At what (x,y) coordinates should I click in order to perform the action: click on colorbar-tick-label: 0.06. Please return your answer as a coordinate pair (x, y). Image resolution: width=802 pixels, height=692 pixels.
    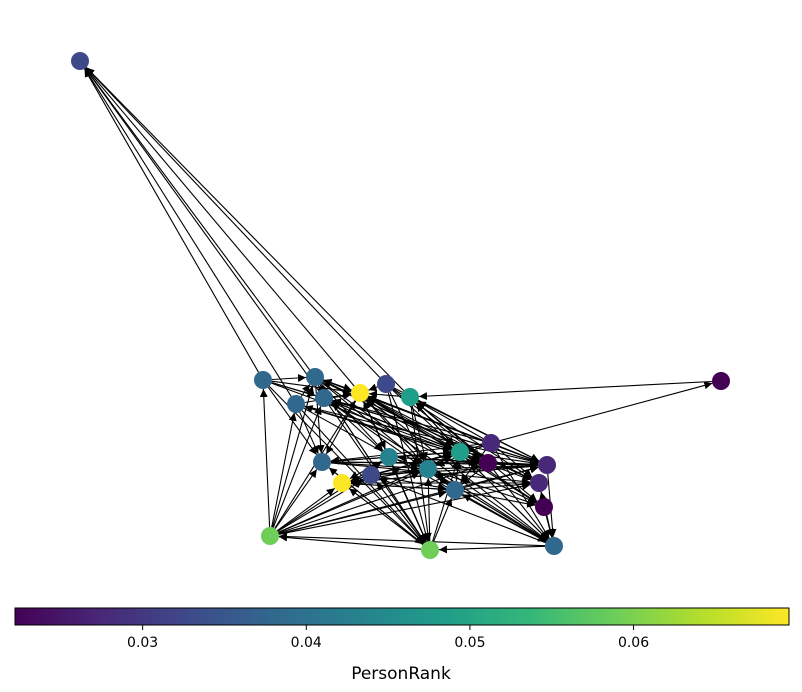
    Looking at the image, I should click on (633, 643).